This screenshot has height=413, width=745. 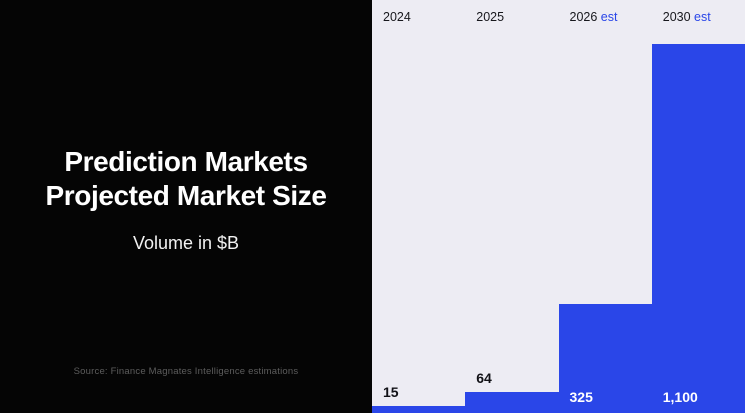 I want to click on bar-column: 2025 64, so click(x=512, y=206).